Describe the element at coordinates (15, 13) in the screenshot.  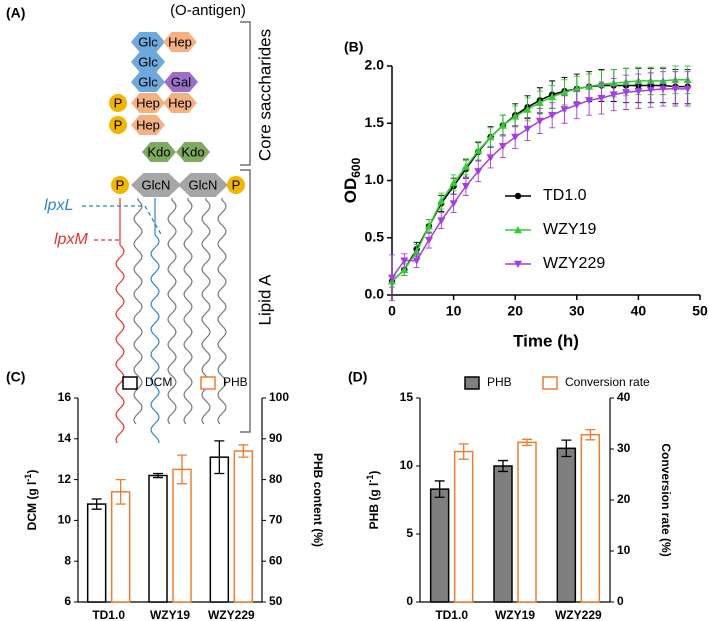
I see `panel-label: (A)` at that location.